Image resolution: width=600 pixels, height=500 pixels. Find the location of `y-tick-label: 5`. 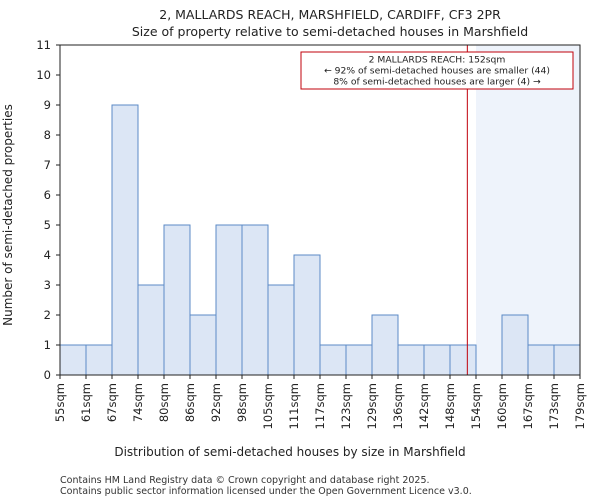

y-tick-label: 5 is located at coordinates (47, 225).